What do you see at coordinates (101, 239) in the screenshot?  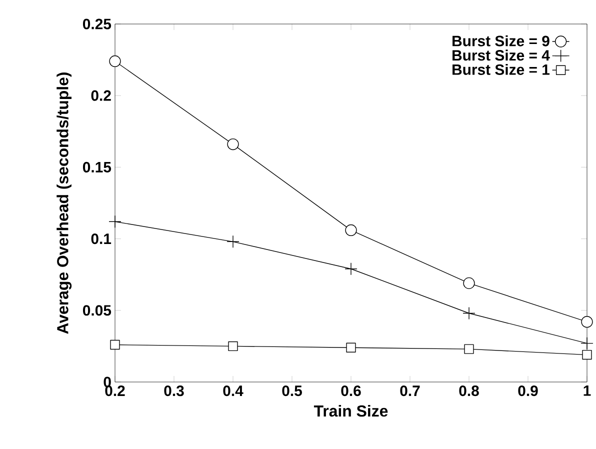 I see `y-tick-label: 0.1` at bounding box center [101, 239].